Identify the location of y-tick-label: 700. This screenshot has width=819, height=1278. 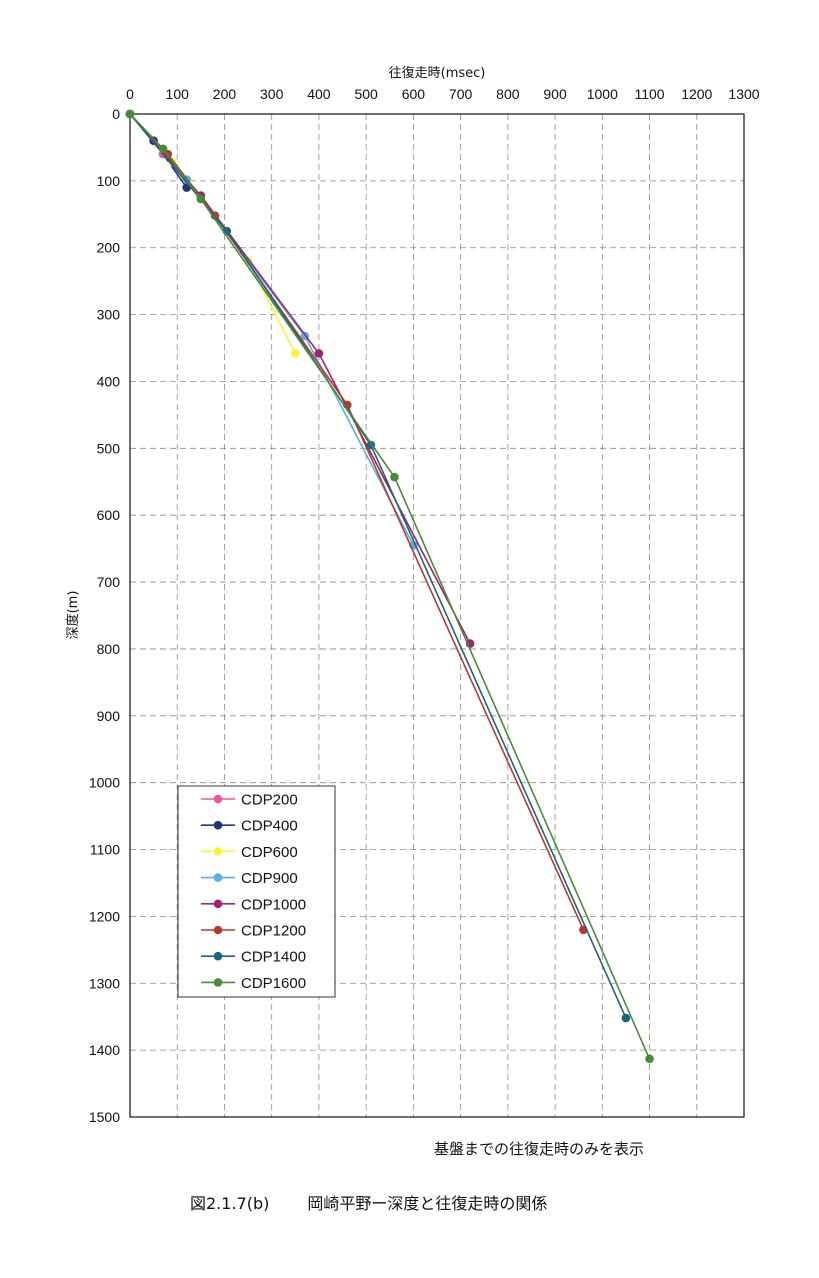
(109, 582).